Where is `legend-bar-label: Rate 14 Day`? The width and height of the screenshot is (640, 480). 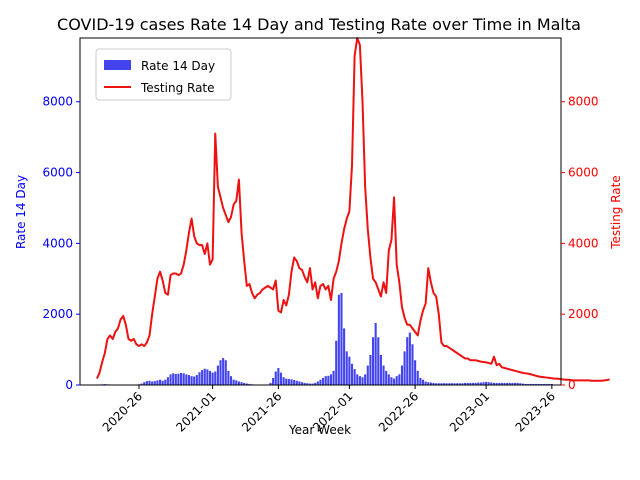 legend-bar-label: Rate 14 Day is located at coordinates (178, 66).